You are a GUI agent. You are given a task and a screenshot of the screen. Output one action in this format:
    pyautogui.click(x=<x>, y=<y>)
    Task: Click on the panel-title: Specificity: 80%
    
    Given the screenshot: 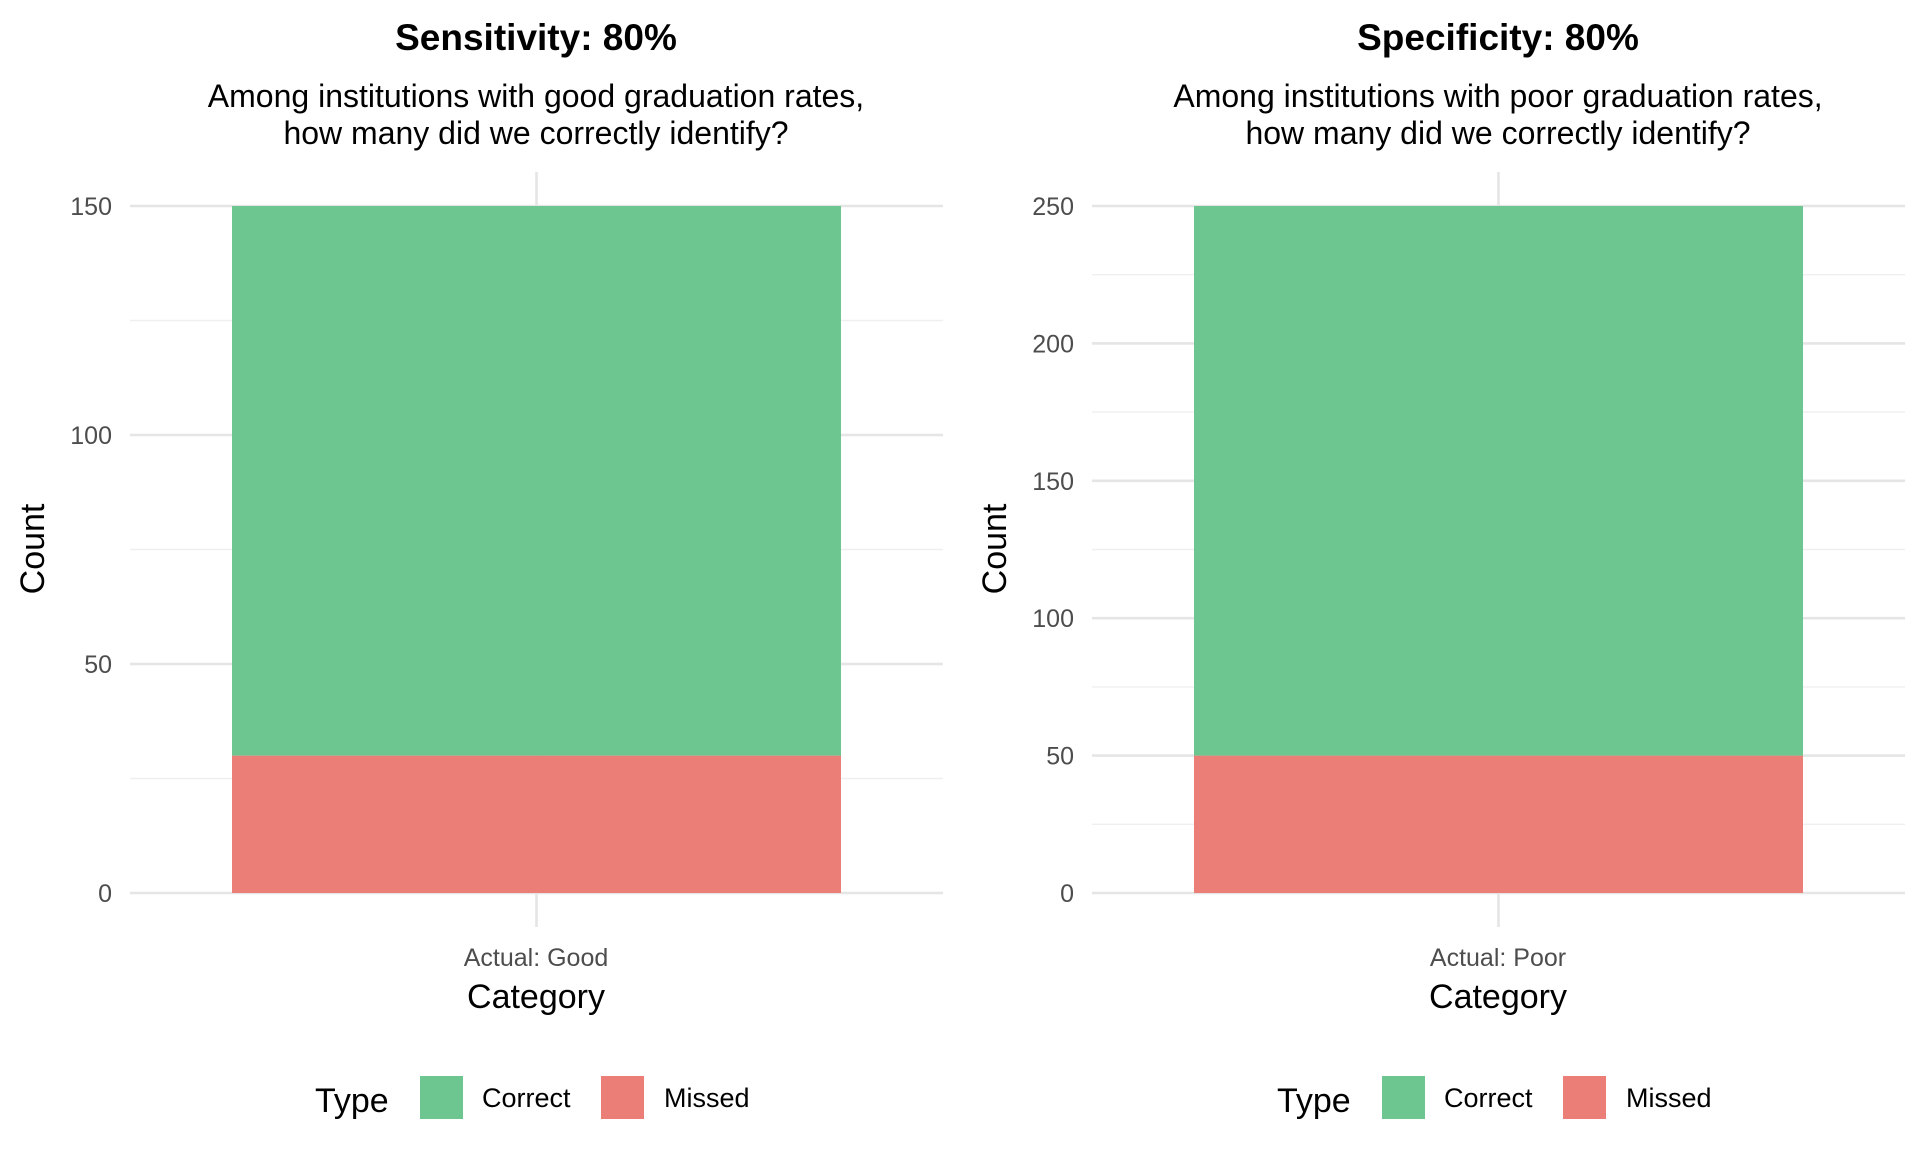 What is the action you would take?
    pyautogui.click(x=1498, y=37)
    